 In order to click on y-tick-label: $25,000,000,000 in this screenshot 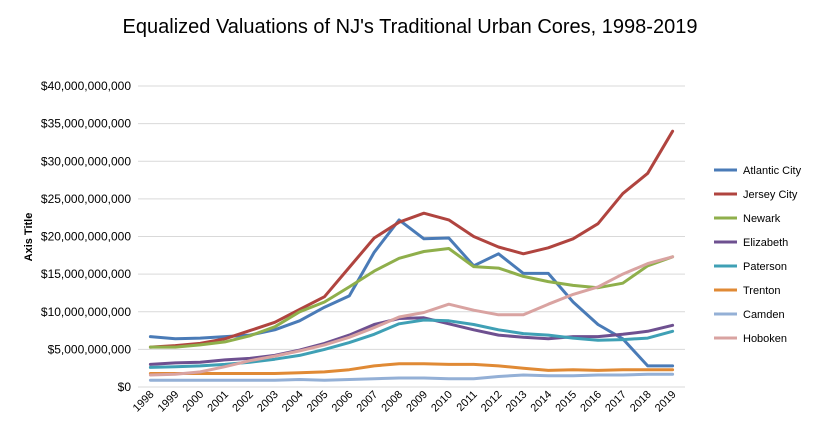, I will do `click(86, 199)`.